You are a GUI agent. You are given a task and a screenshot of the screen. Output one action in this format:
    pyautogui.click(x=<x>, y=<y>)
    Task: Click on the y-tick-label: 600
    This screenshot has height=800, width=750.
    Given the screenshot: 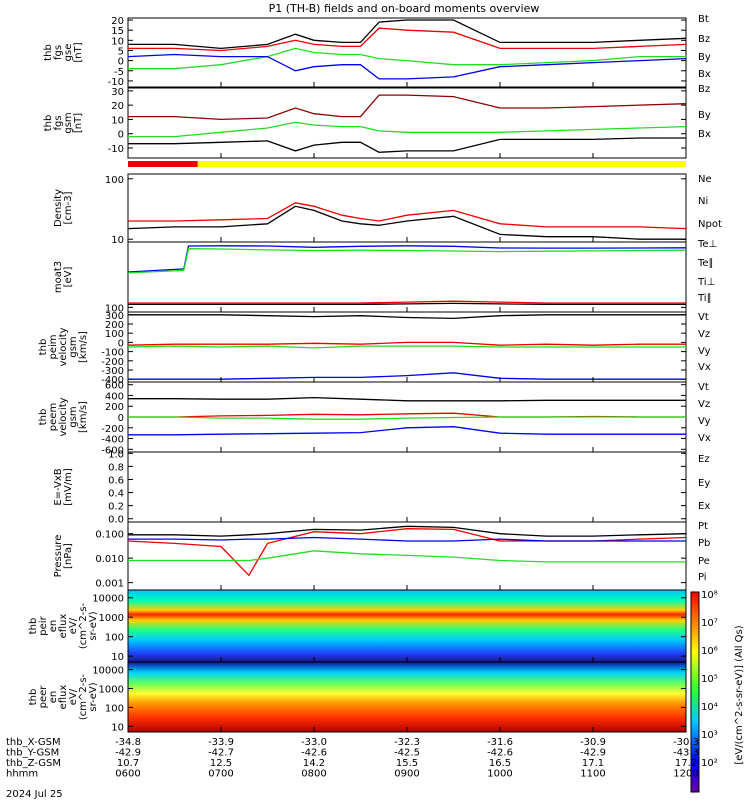 What is the action you would take?
    pyautogui.click(x=114, y=386)
    